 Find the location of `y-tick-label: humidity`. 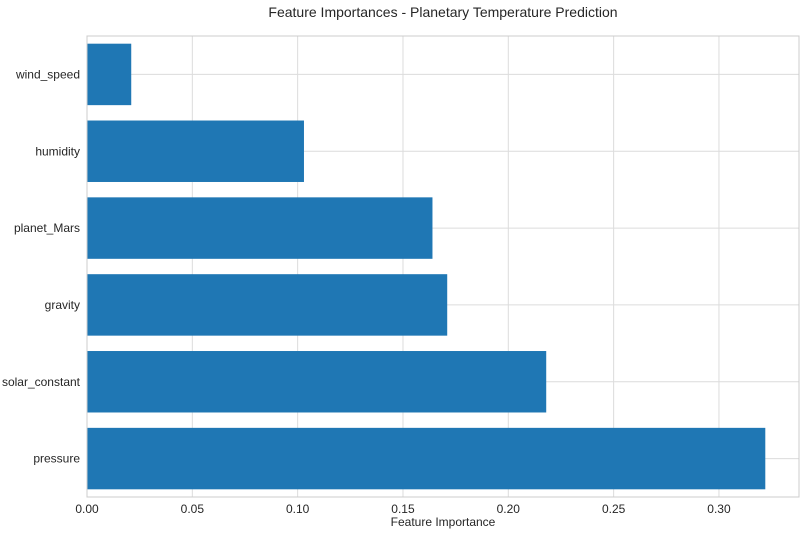

y-tick-label: humidity is located at coordinates (57, 151).